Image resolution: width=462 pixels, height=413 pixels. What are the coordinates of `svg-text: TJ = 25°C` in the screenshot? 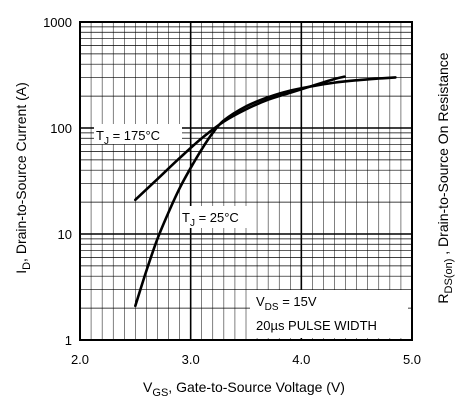 It's located at (210, 219).